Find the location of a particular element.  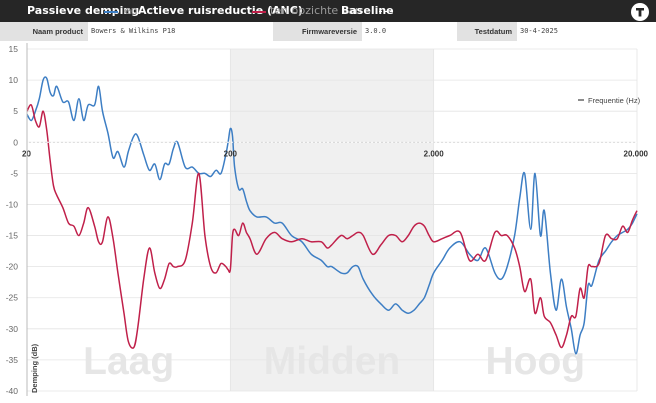

date-value: 30-4-2025 is located at coordinates (539, 31).